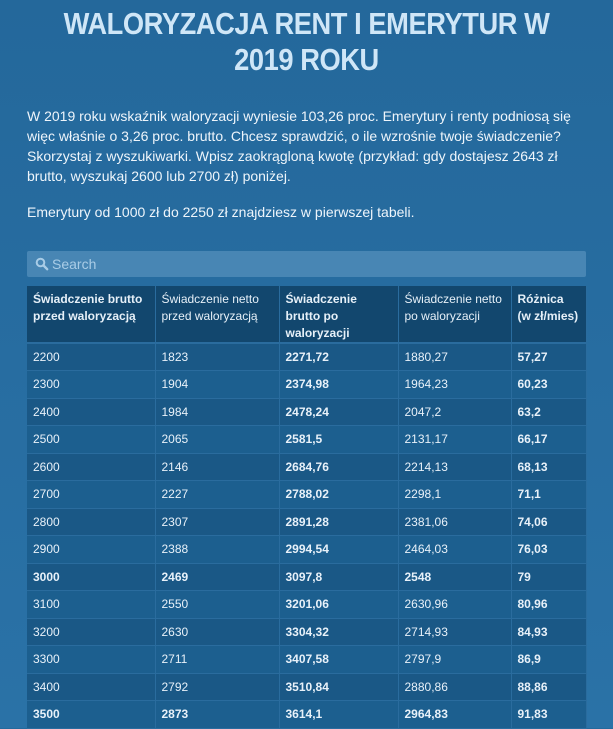 The height and width of the screenshot is (729, 613). Describe the element at coordinates (455, 549) in the screenshot. I see `cell-net-after: 2464,03` at that location.